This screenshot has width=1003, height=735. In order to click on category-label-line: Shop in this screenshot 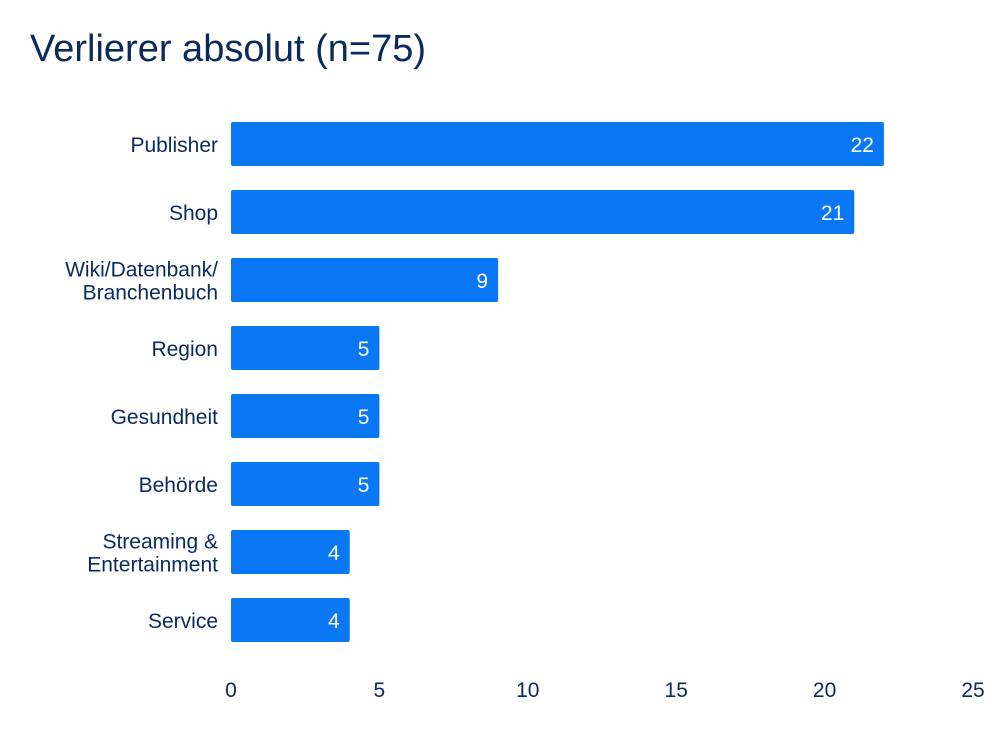, I will do `click(193, 213)`.